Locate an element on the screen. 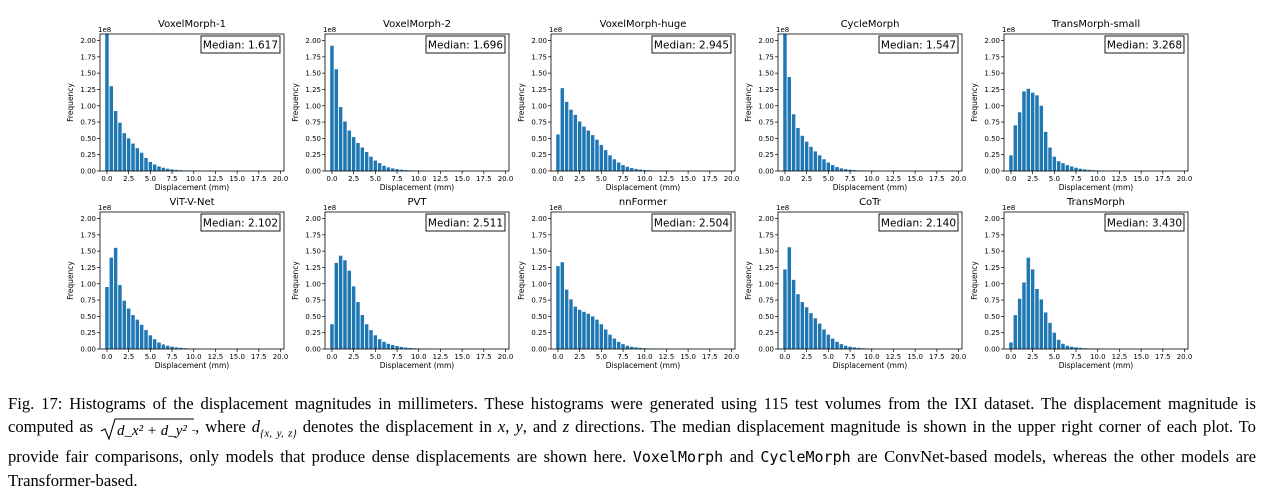 The image size is (1264, 499). y-tick-label: 0.75 is located at coordinates (992, 301).